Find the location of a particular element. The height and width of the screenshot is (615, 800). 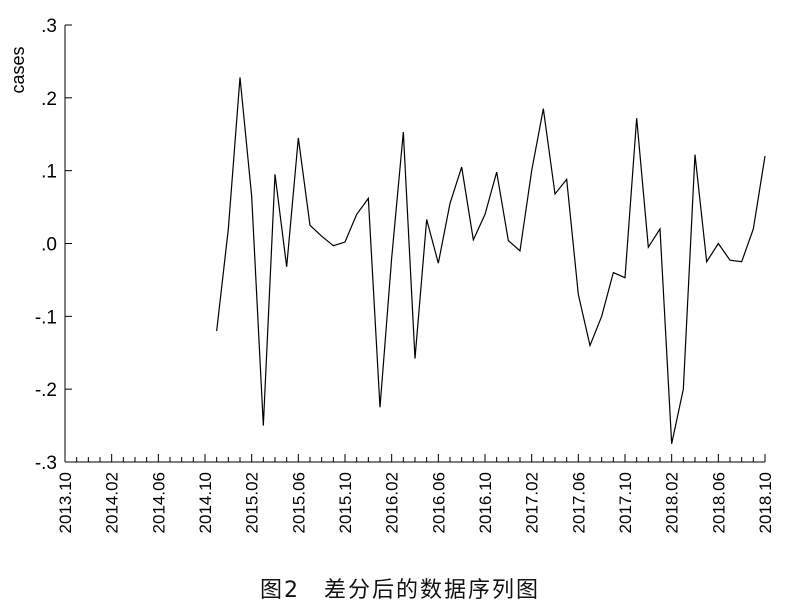

x-tick-label: 2015.06 is located at coordinates (298, 502).